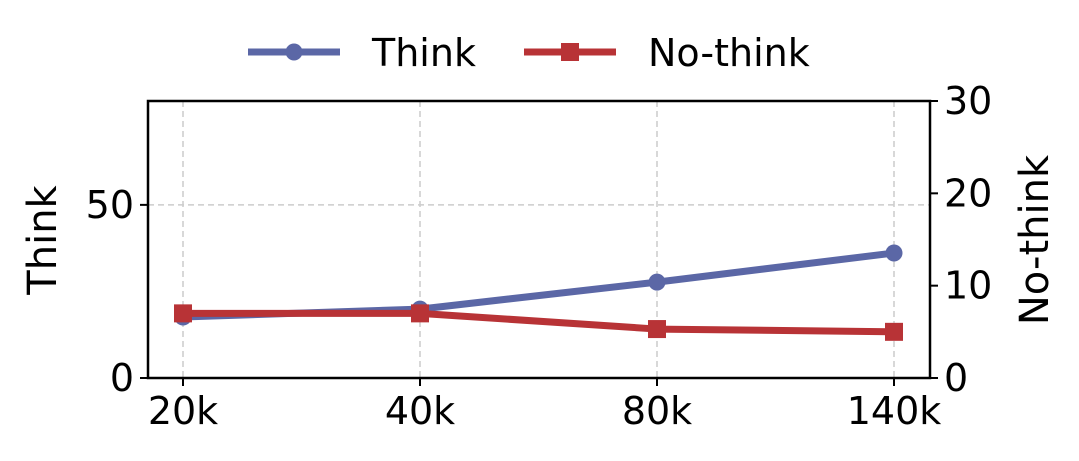 The width and height of the screenshot is (1079, 461). What do you see at coordinates (183, 411) in the screenshot?
I see `x-tick-label: 20k` at bounding box center [183, 411].